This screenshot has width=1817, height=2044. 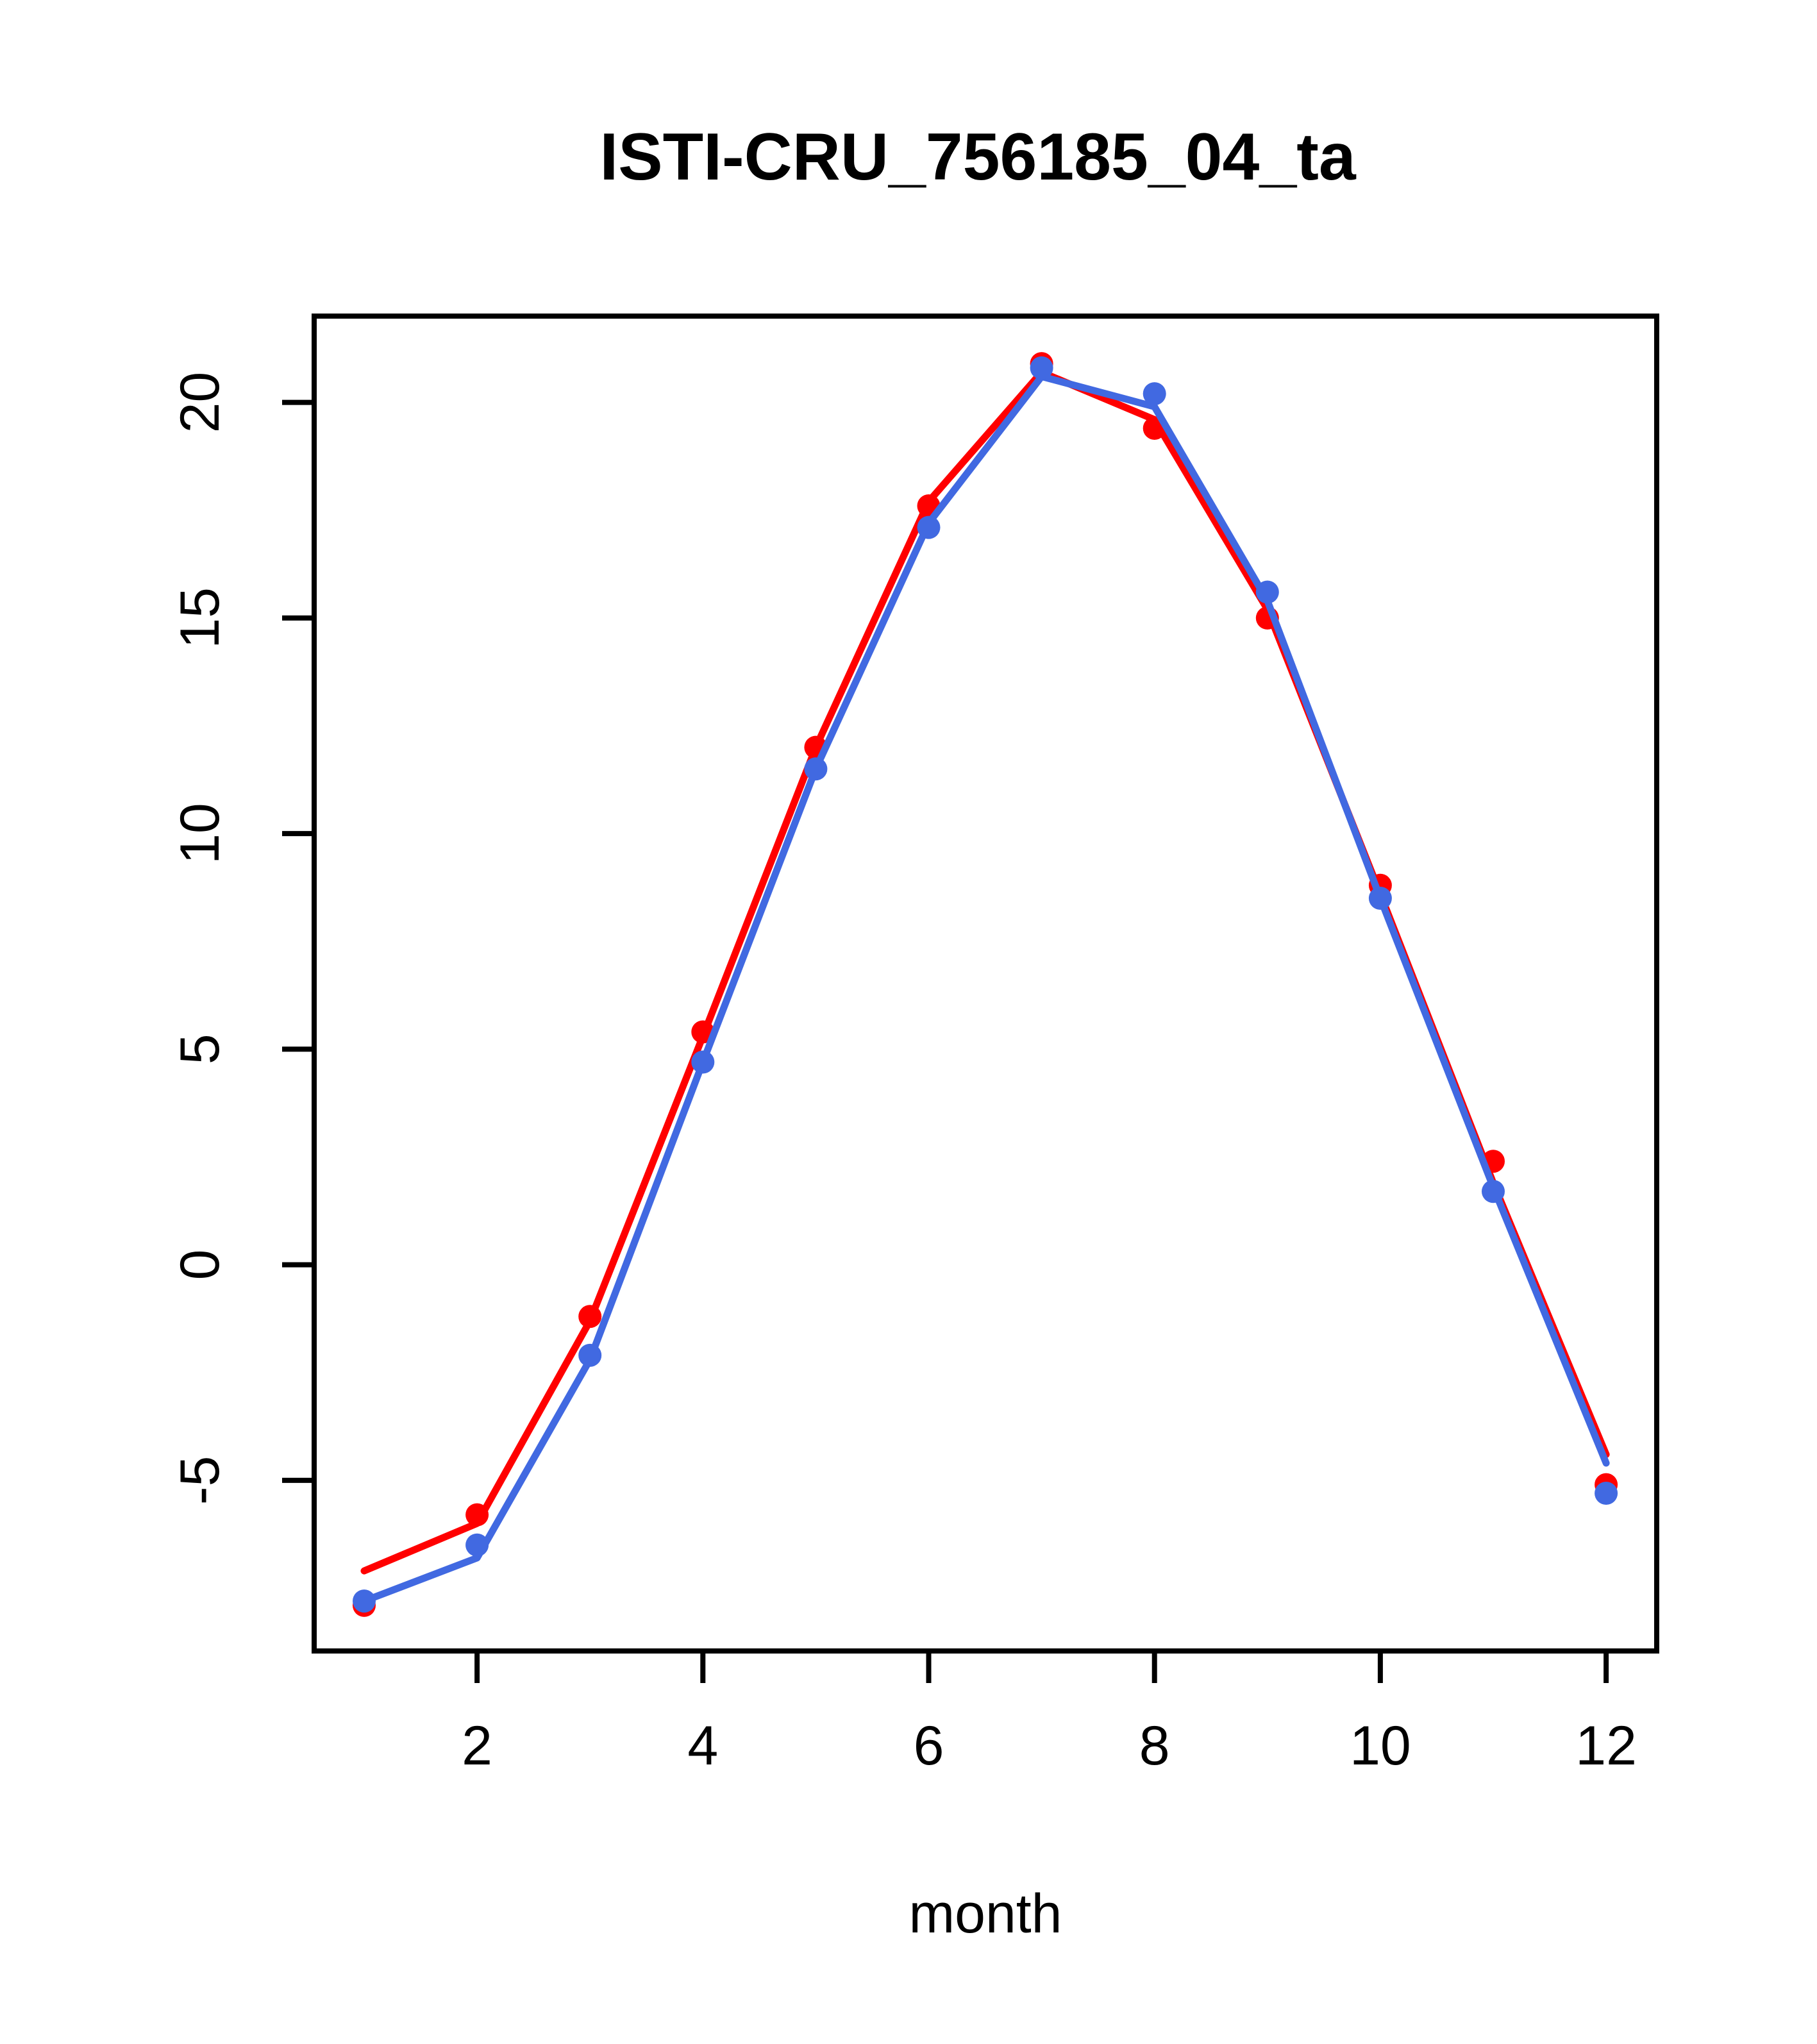 What do you see at coordinates (929, 1746) in the screenshot?
I see `x-tick-label: 6` at bounding box center [929, 1746].